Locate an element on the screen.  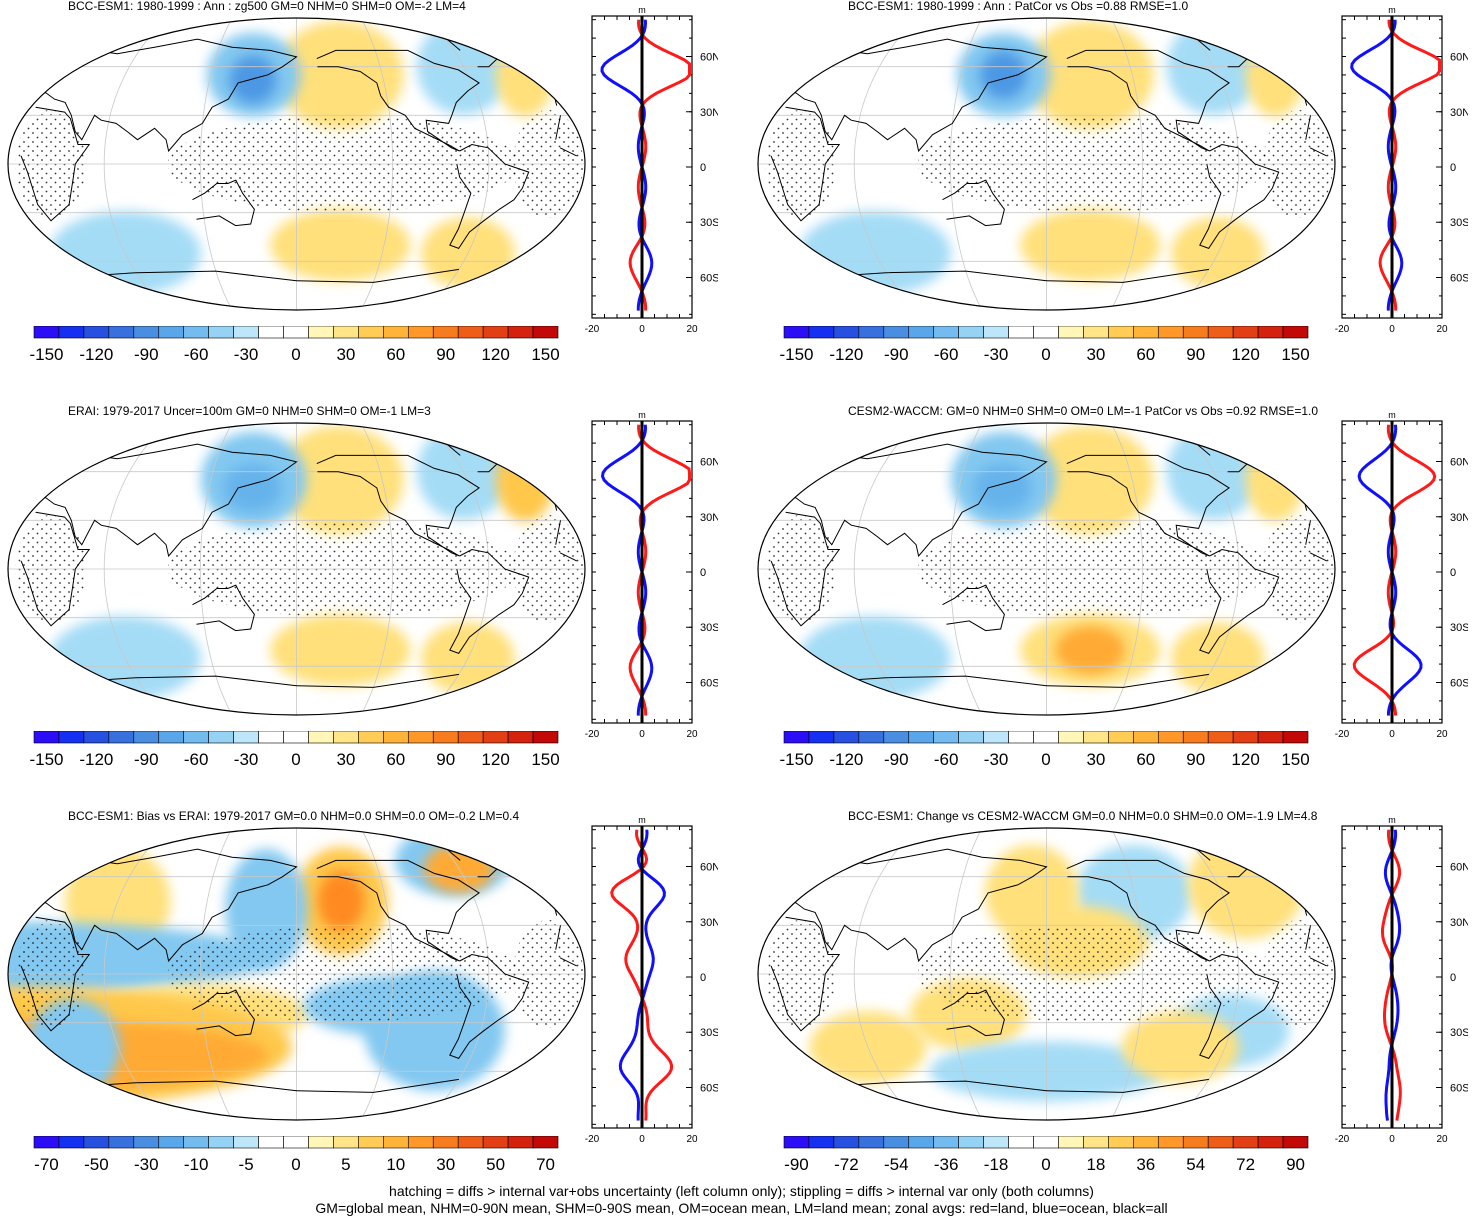
colorbar-label: -90 is located at coordinates (146, 354).